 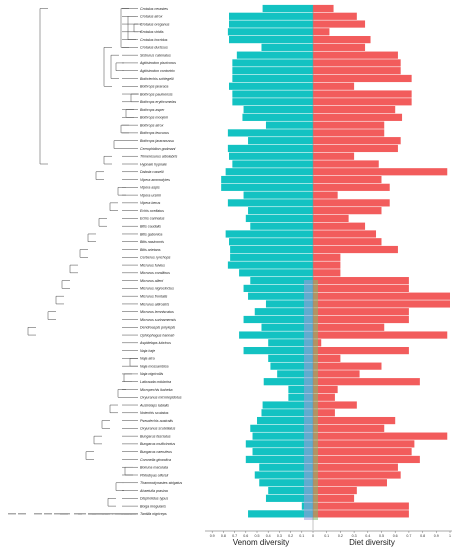 I want to click on species-label: Micrurus surinamensis, so click(x=158, y=320).